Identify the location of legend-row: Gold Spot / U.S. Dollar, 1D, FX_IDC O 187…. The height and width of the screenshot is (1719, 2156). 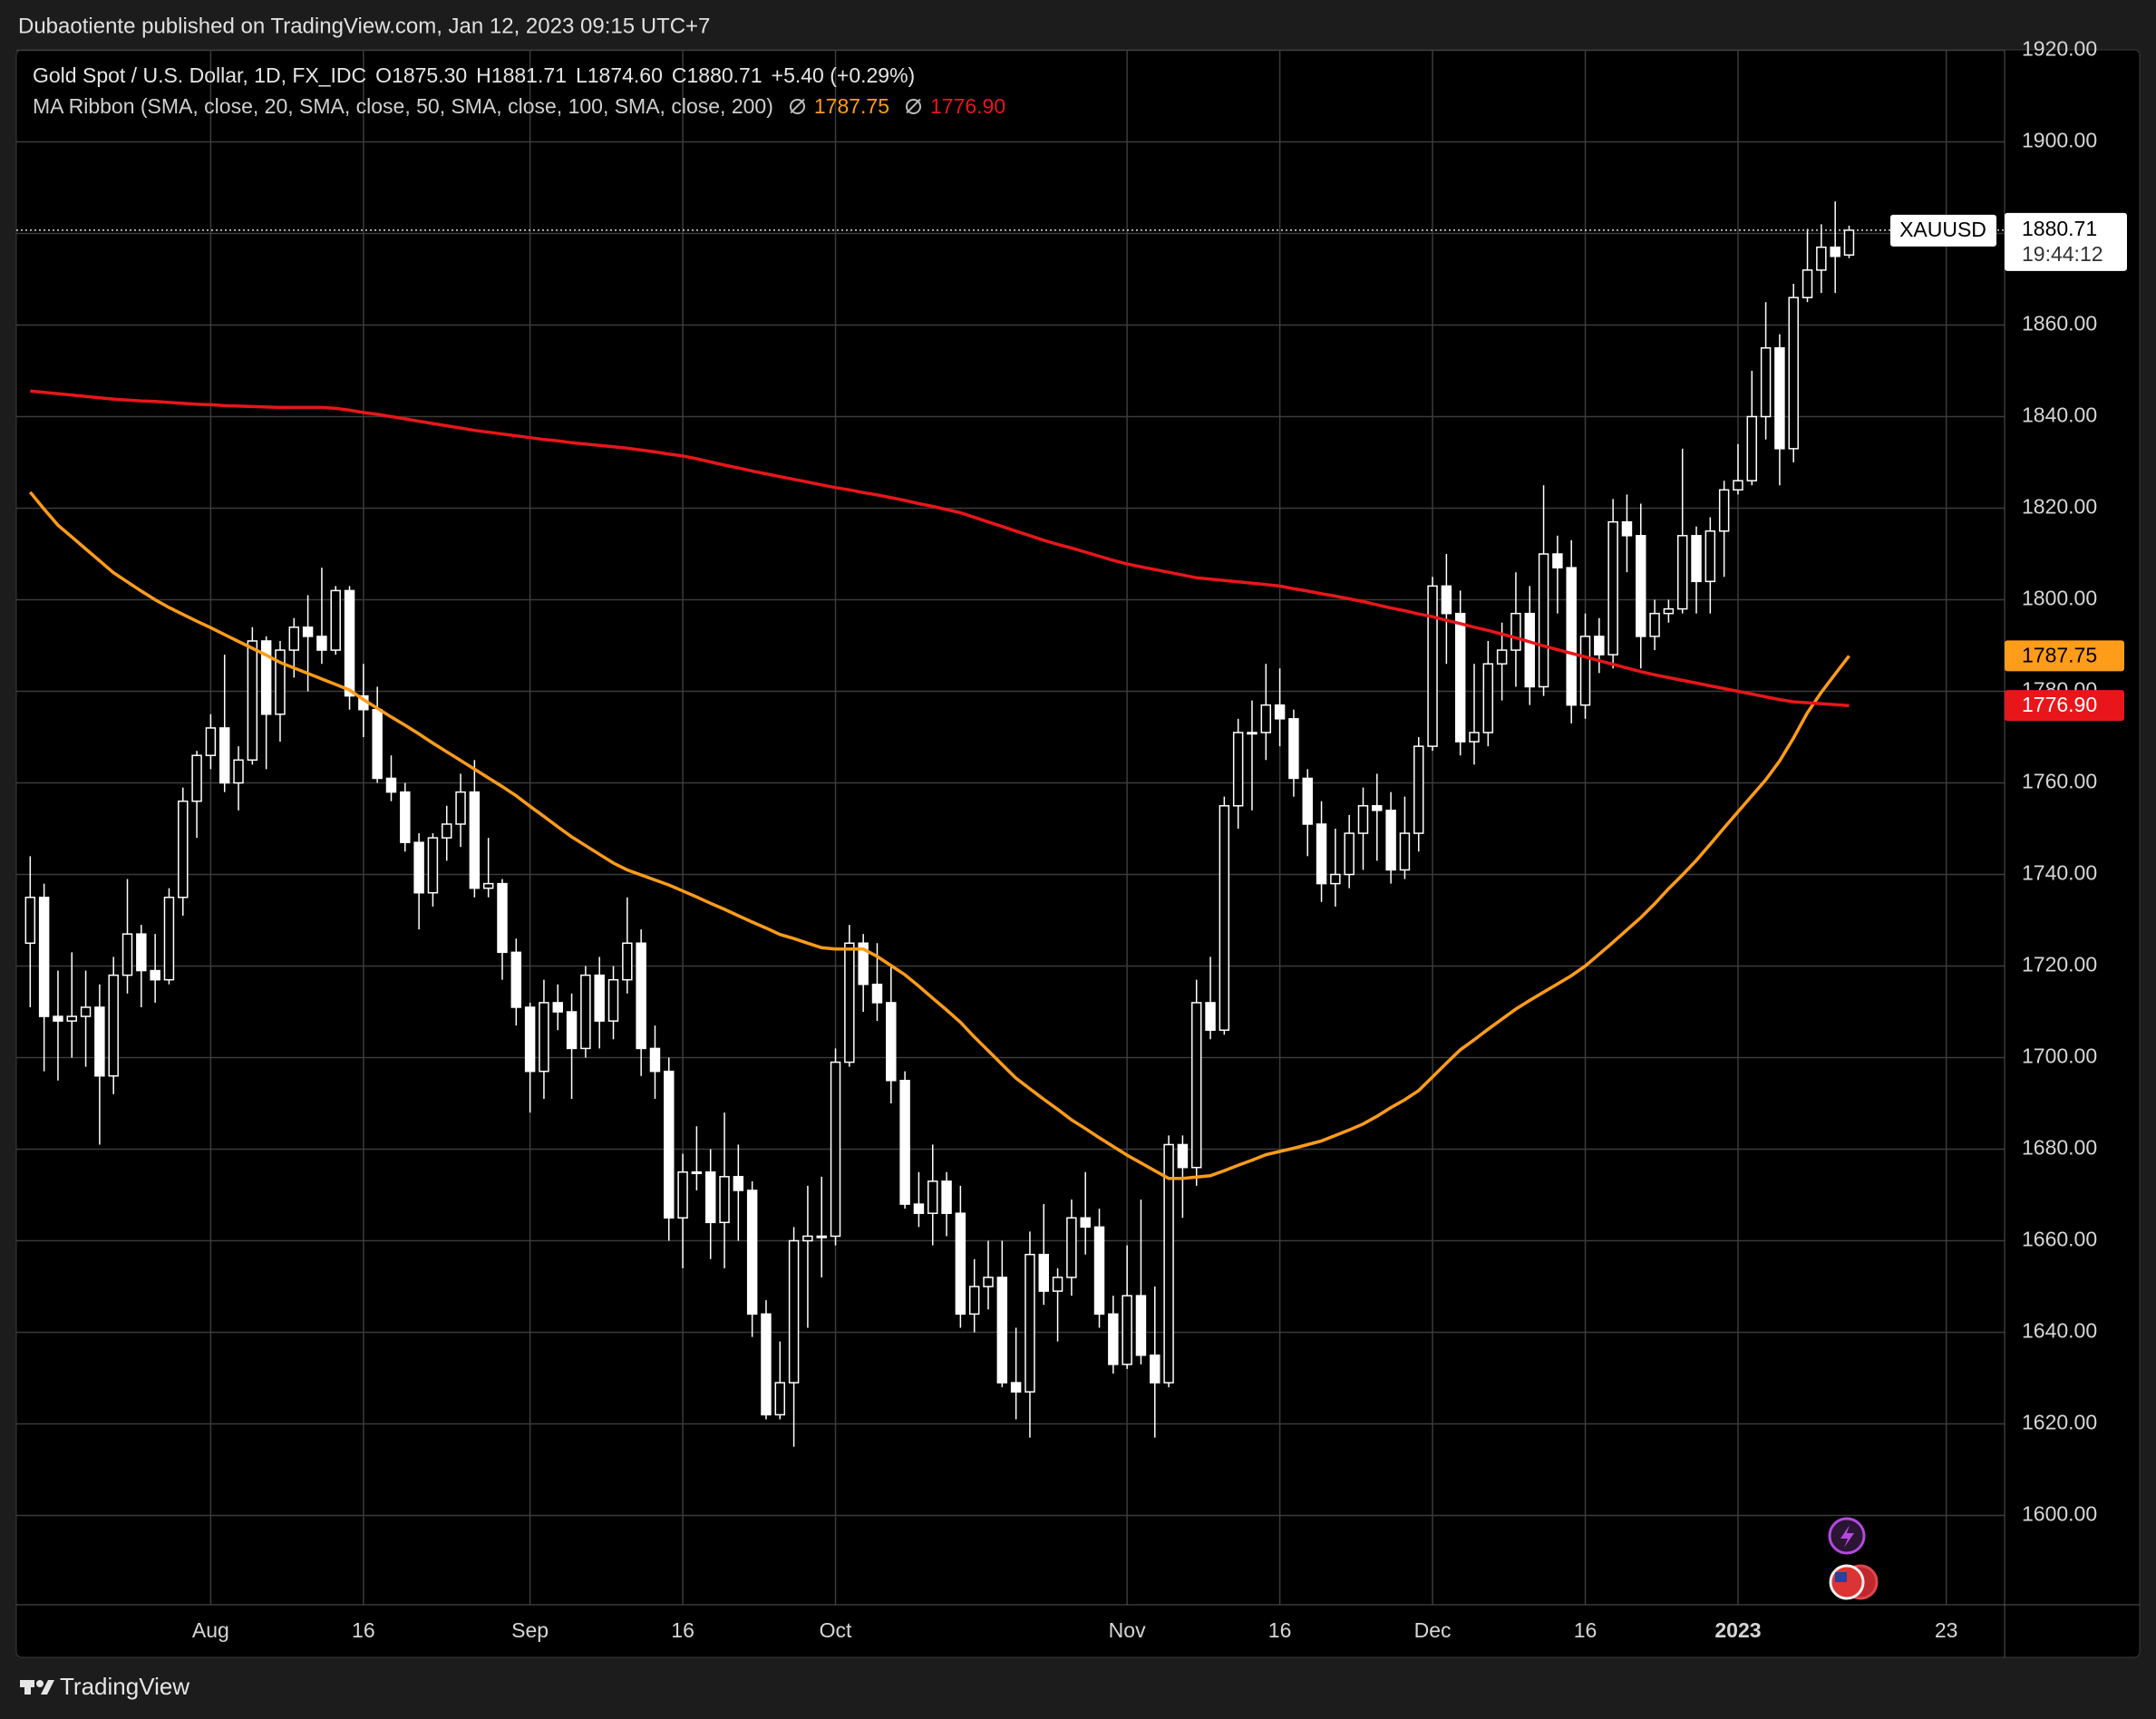
(524, 75).